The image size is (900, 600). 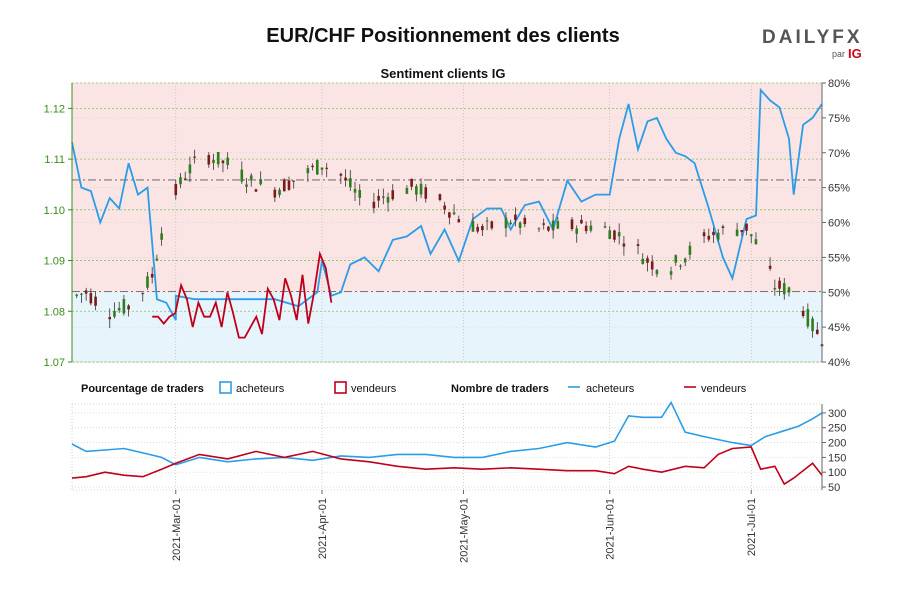 I want to click on sentiment-subtitle: Sentiment clients IG, so click(x=443, y=73).